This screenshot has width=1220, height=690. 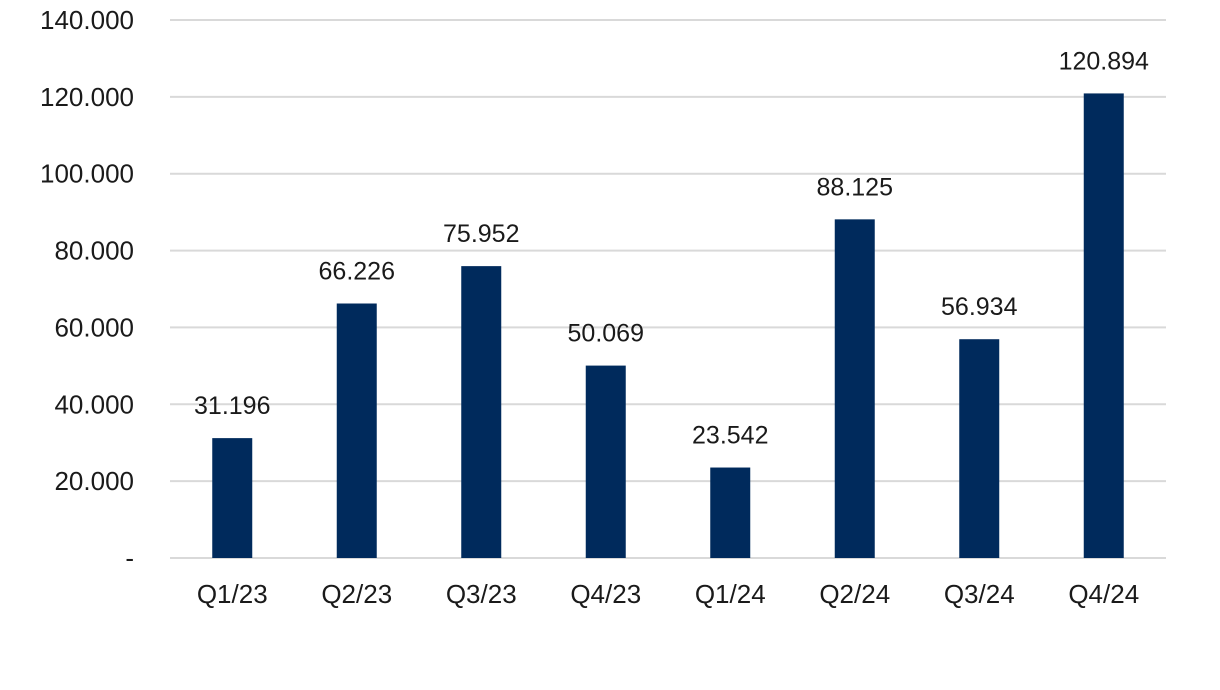 What do you see at coordinates (357, 272) in the screenshot?
I see `bar-value-label: 66.226` at bounding box center [357, 272].